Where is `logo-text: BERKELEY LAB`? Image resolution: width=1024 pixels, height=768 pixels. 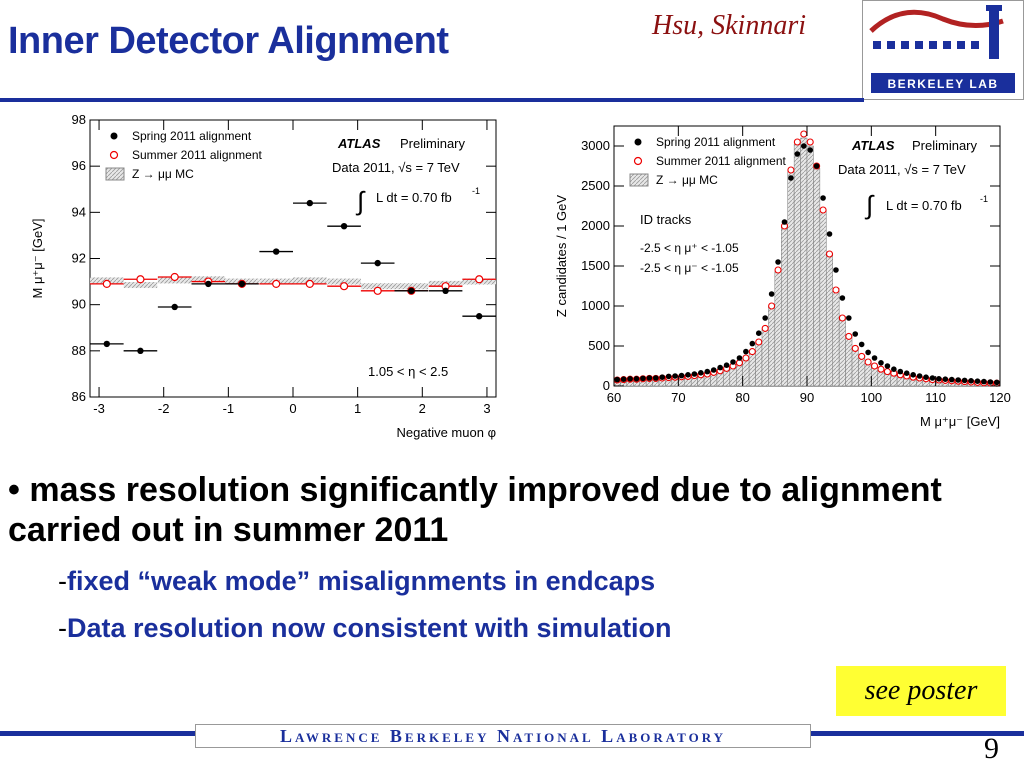
logo-text: BERKELEY LAB is located at coordinates (942, 84).